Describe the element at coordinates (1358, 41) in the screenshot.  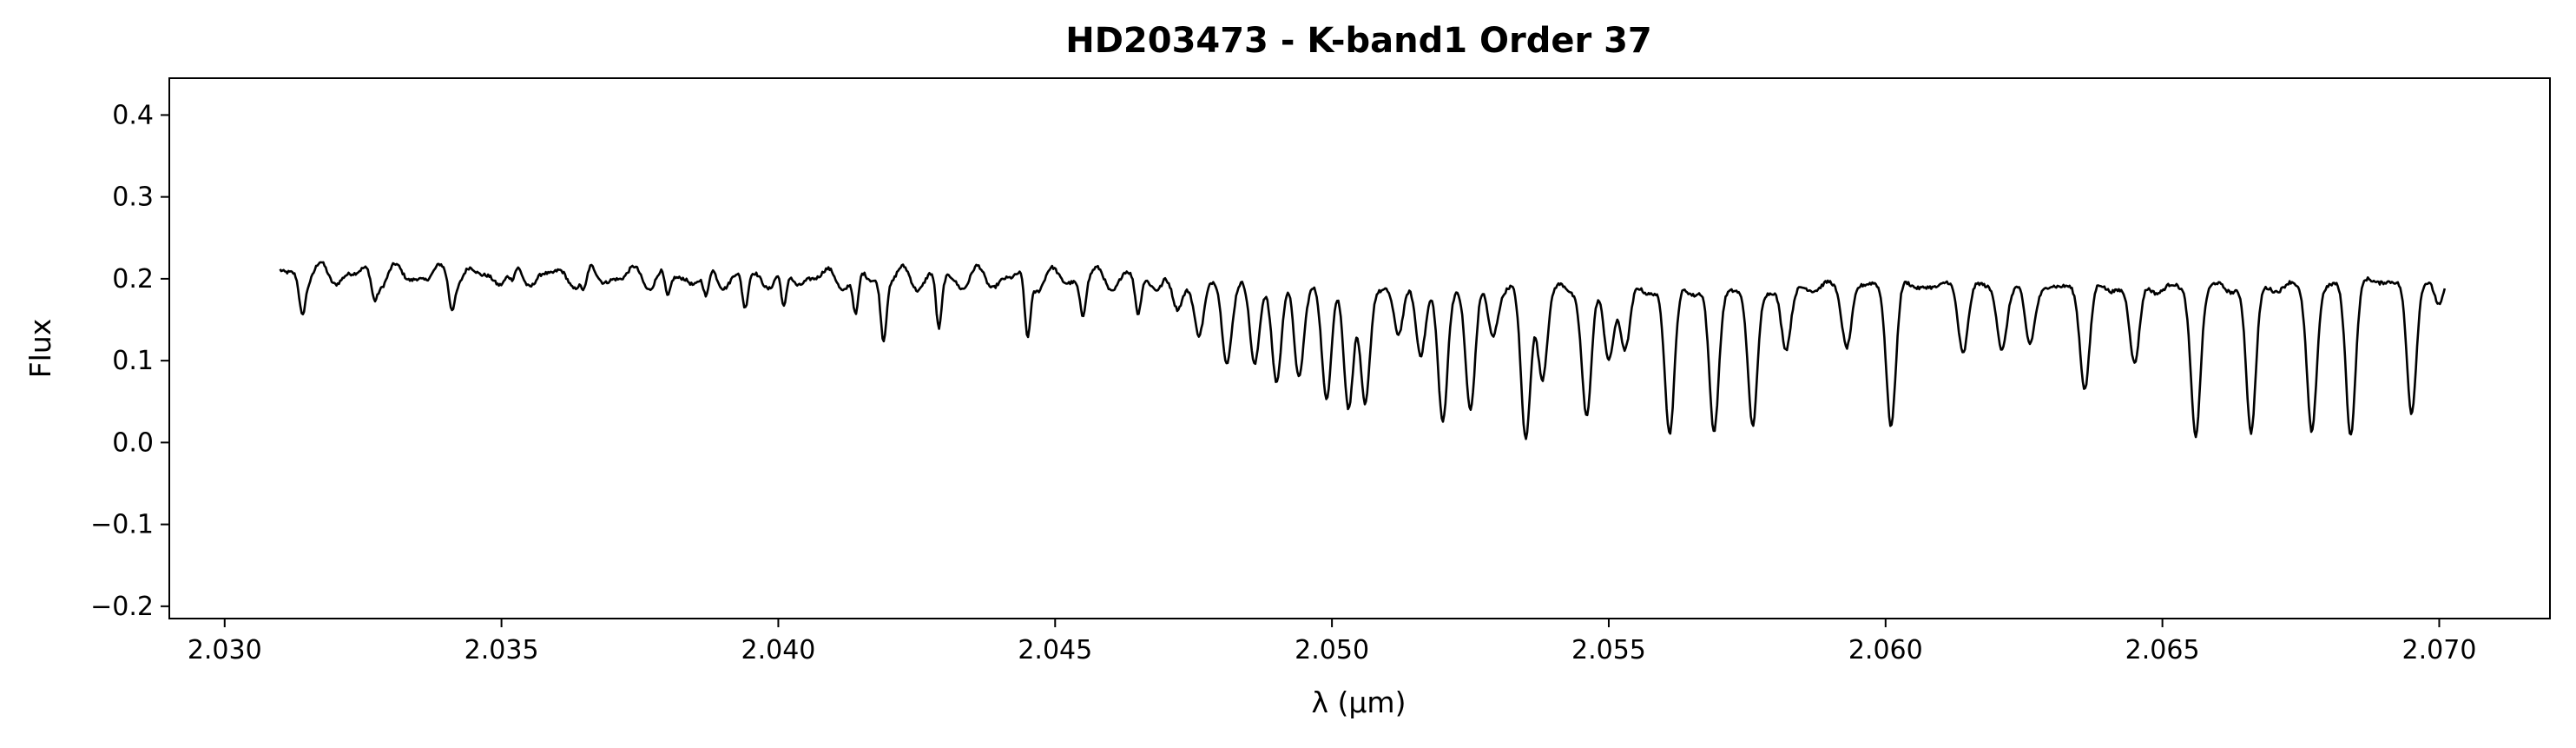
I see `chart-title: HD203473 - K-band1 Order 37` at that location.